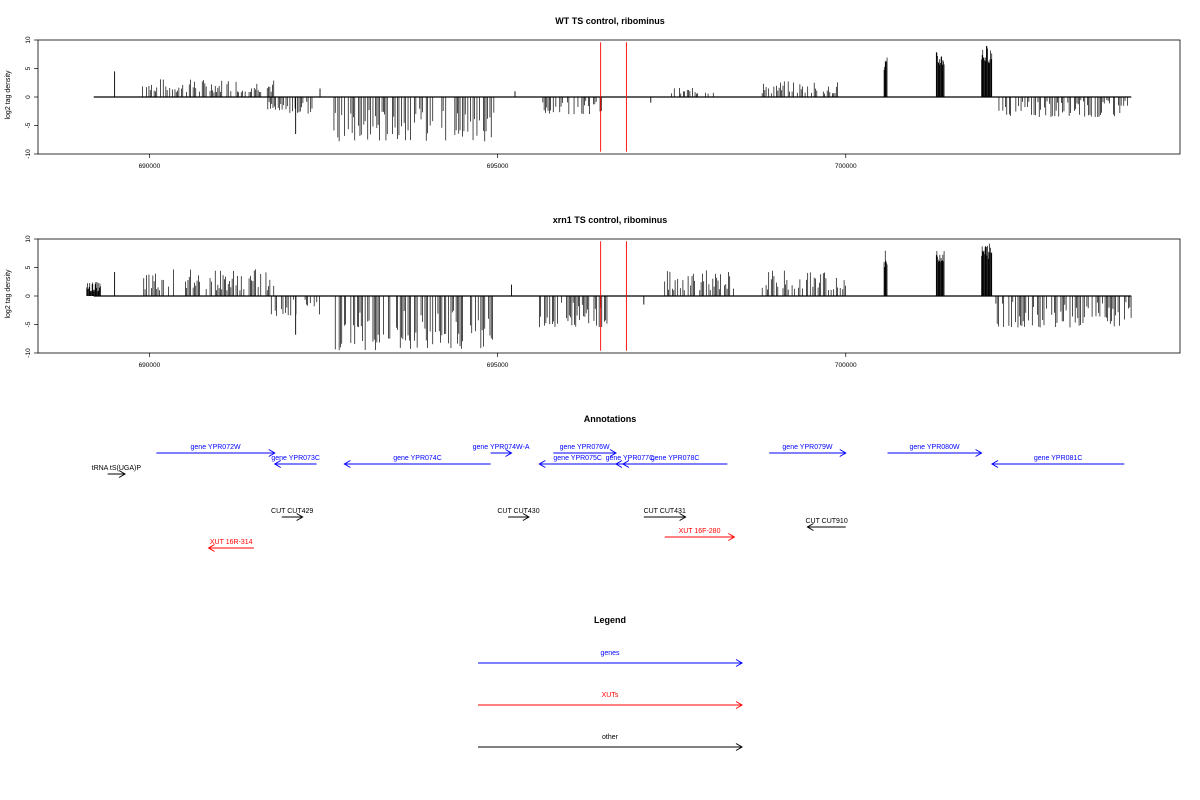 The height and width of the screenshot is (800, 1200). I want to click on legend-item: genes, so click(610, 658).